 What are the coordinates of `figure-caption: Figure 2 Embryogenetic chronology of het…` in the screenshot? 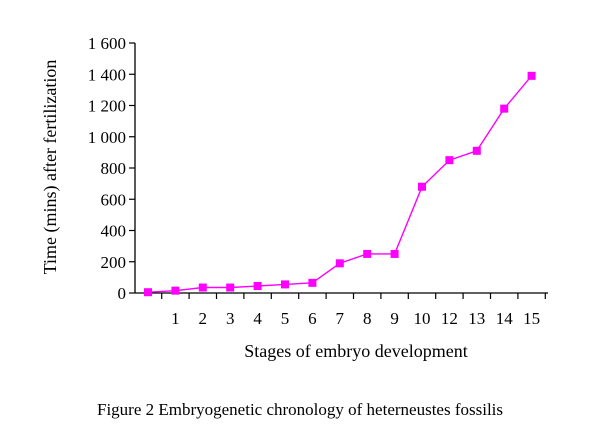 It's located at (300, 409).